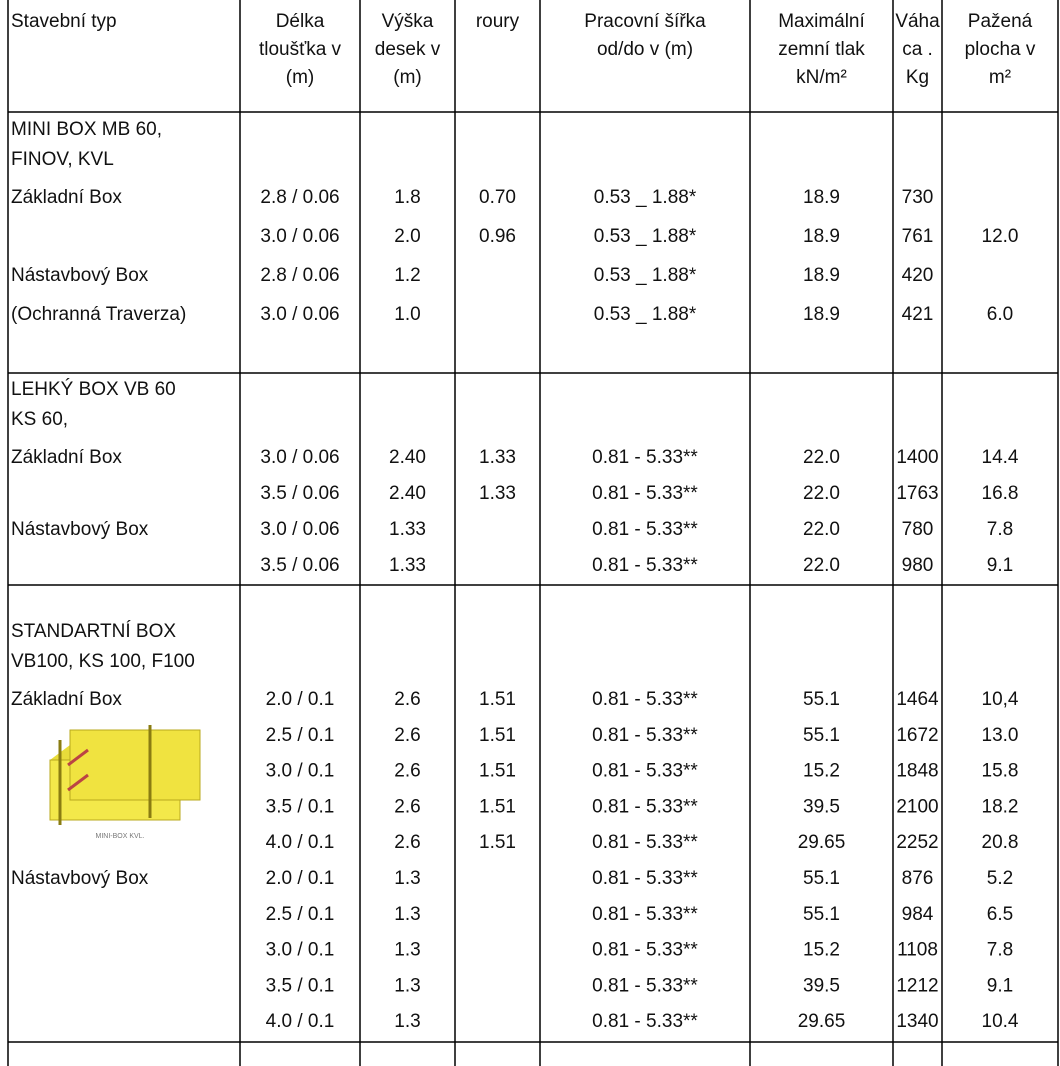 This screenshot has height=1066, width=1060. What do you see at coordinates (39, 419) in the screenshot?
I see `section-title: KS 60,` at bounding box center [39, 419].